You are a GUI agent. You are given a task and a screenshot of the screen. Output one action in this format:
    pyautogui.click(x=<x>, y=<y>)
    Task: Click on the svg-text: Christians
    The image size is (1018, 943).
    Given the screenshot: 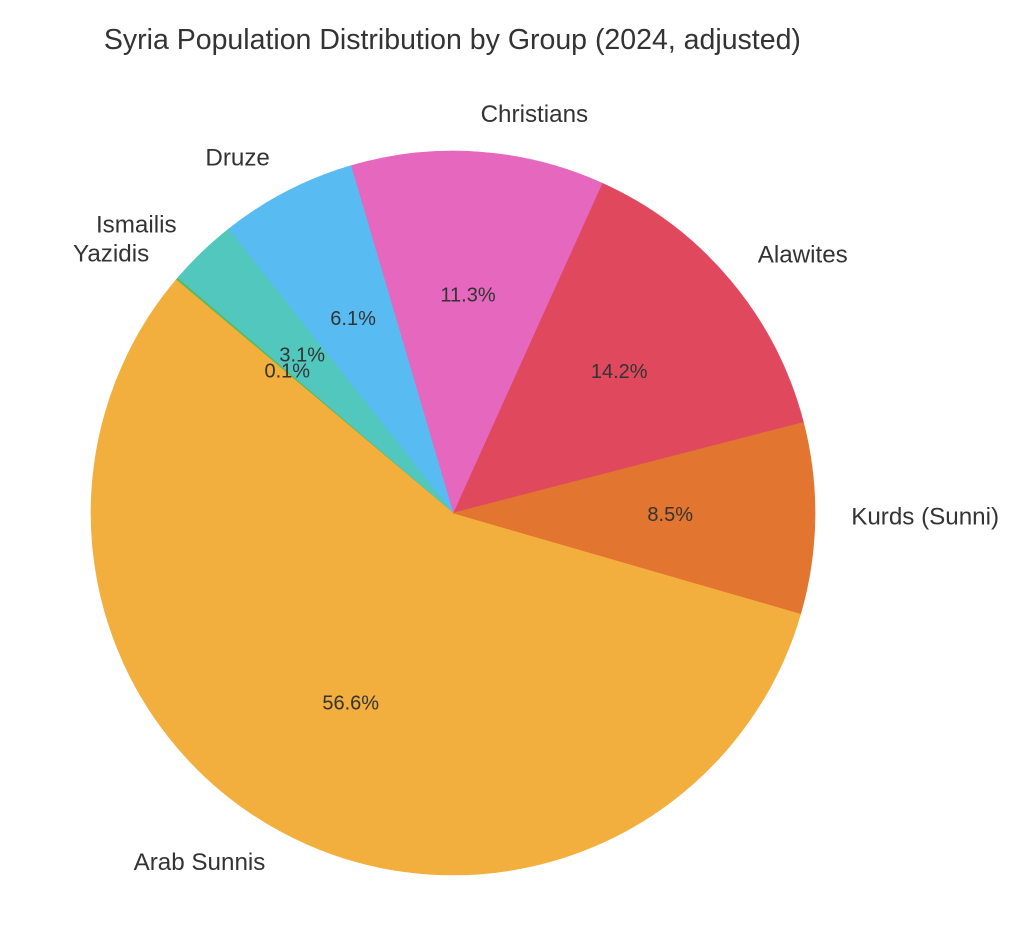 What is the action you would take?
    pyautogui.click(x=535, y=114)
    